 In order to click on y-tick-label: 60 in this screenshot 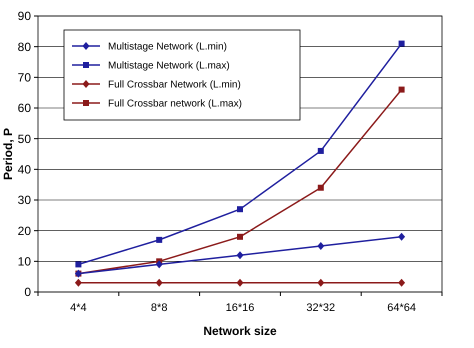, I will do `click(25, 108)`.